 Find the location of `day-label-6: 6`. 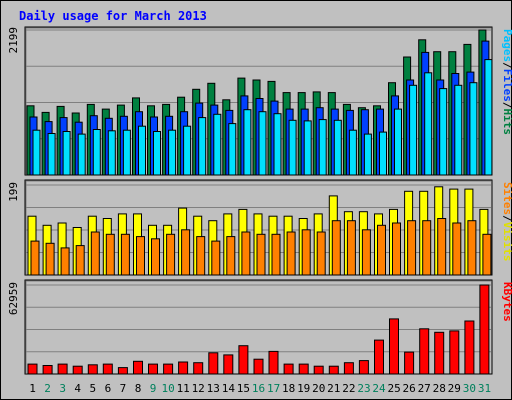

day-label-6: 6 is located at coordinates (108, 388).